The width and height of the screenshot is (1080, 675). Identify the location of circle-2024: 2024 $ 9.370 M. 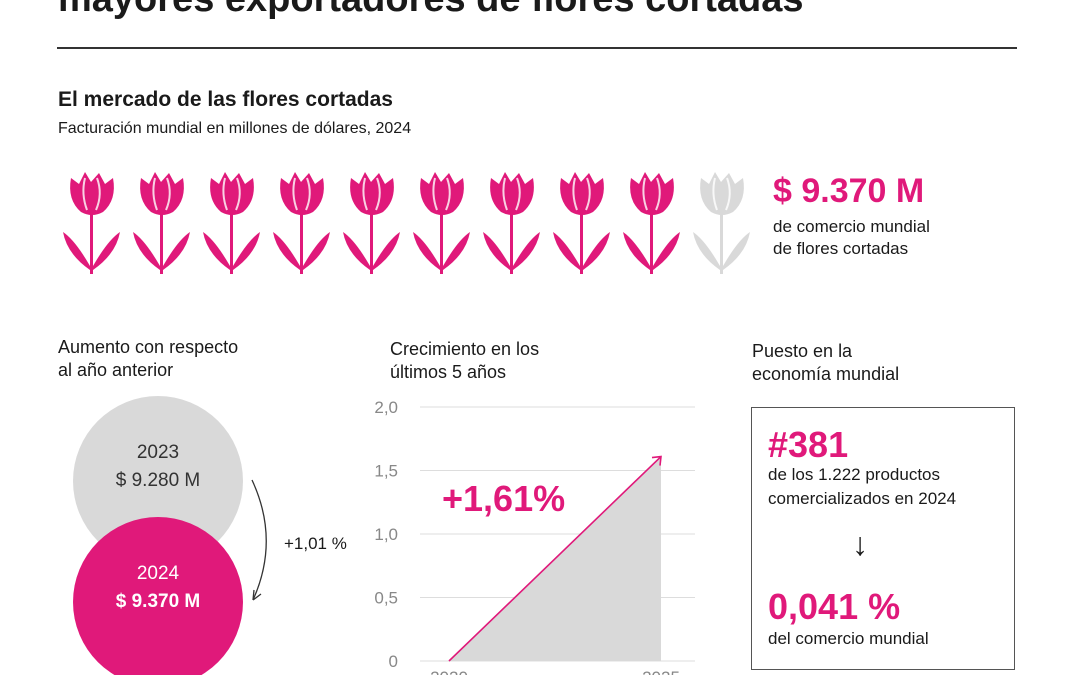
(158, 596).